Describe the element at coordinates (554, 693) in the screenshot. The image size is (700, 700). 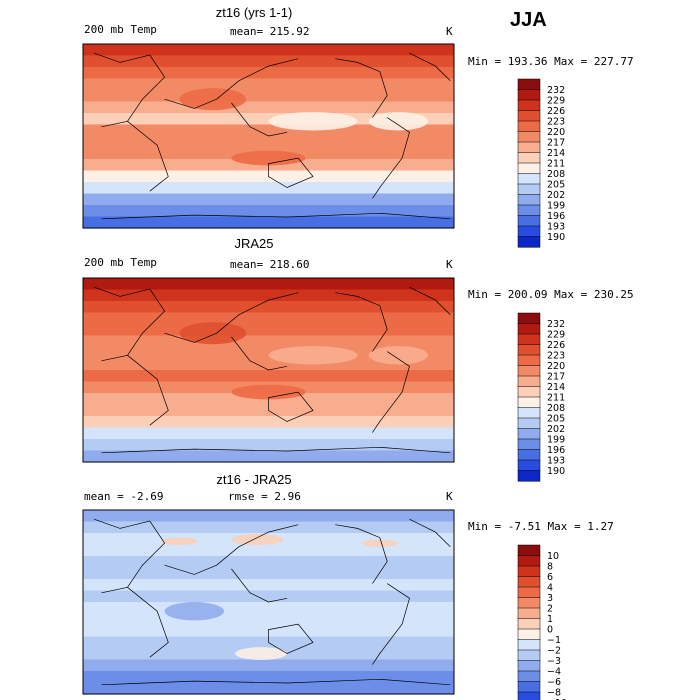
I see `colorbar-tick-label: −8` at that location.